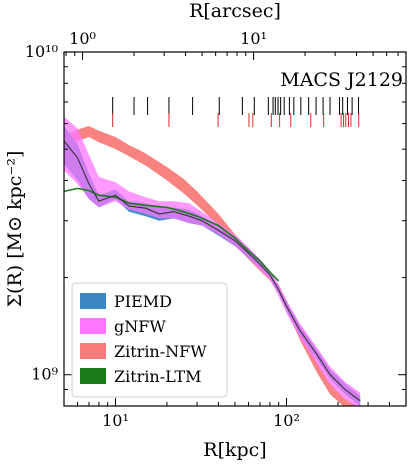 Image resolution: width=419 pixels, height=466 pixels. I want to click on legend-box, so click(149, 340).